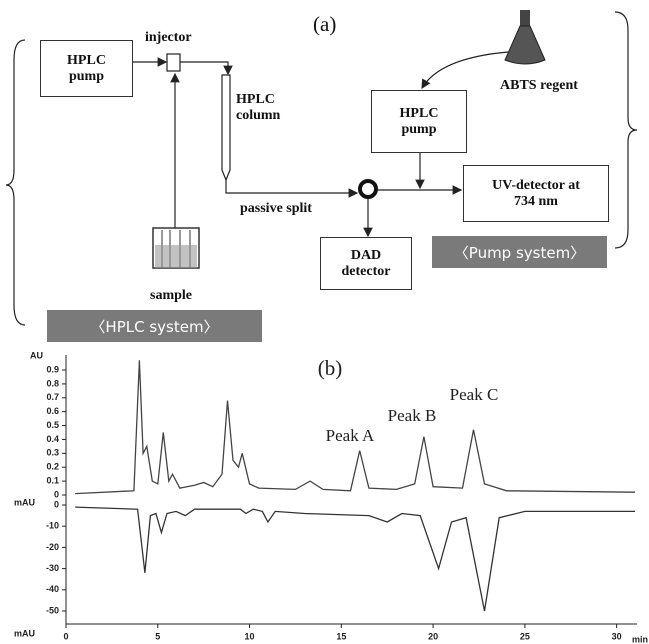 Image resolution: width=649 pixels, height=644 pixels. Describe the element at coordinates (355, 559) in the screenshot. I see `trace` at that location.